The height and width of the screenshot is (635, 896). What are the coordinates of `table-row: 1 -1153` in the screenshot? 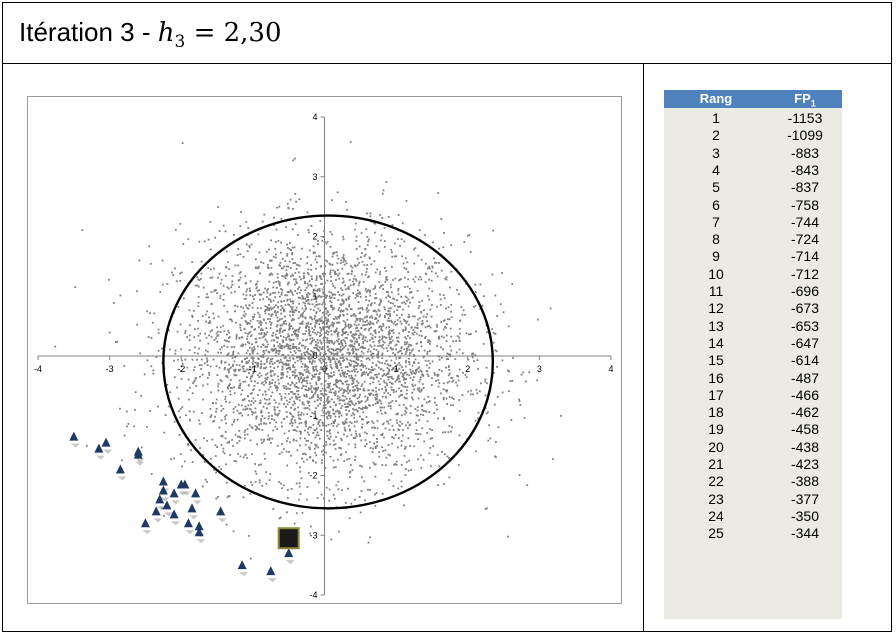 It's located at (753, 118).